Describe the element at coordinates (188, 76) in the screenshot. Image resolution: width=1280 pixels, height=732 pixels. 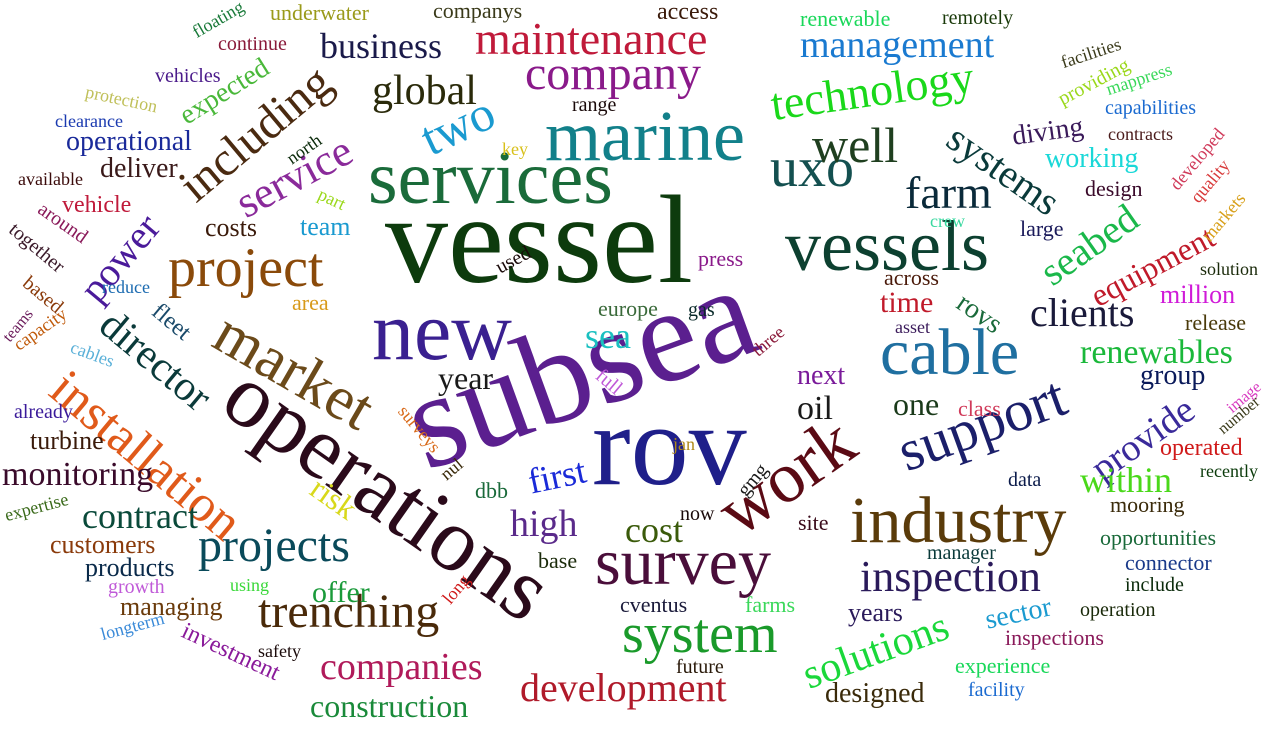
I see `word-vehicles: vehicles` at that location.